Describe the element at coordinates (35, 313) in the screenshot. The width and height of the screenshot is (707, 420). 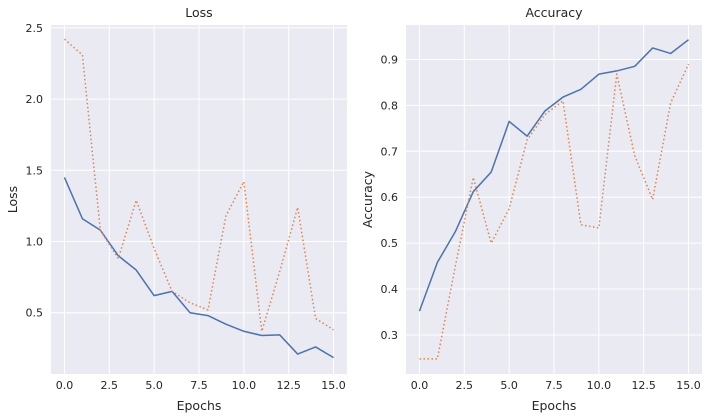
I see `loss-y-tick-label: 0.5` at that location.